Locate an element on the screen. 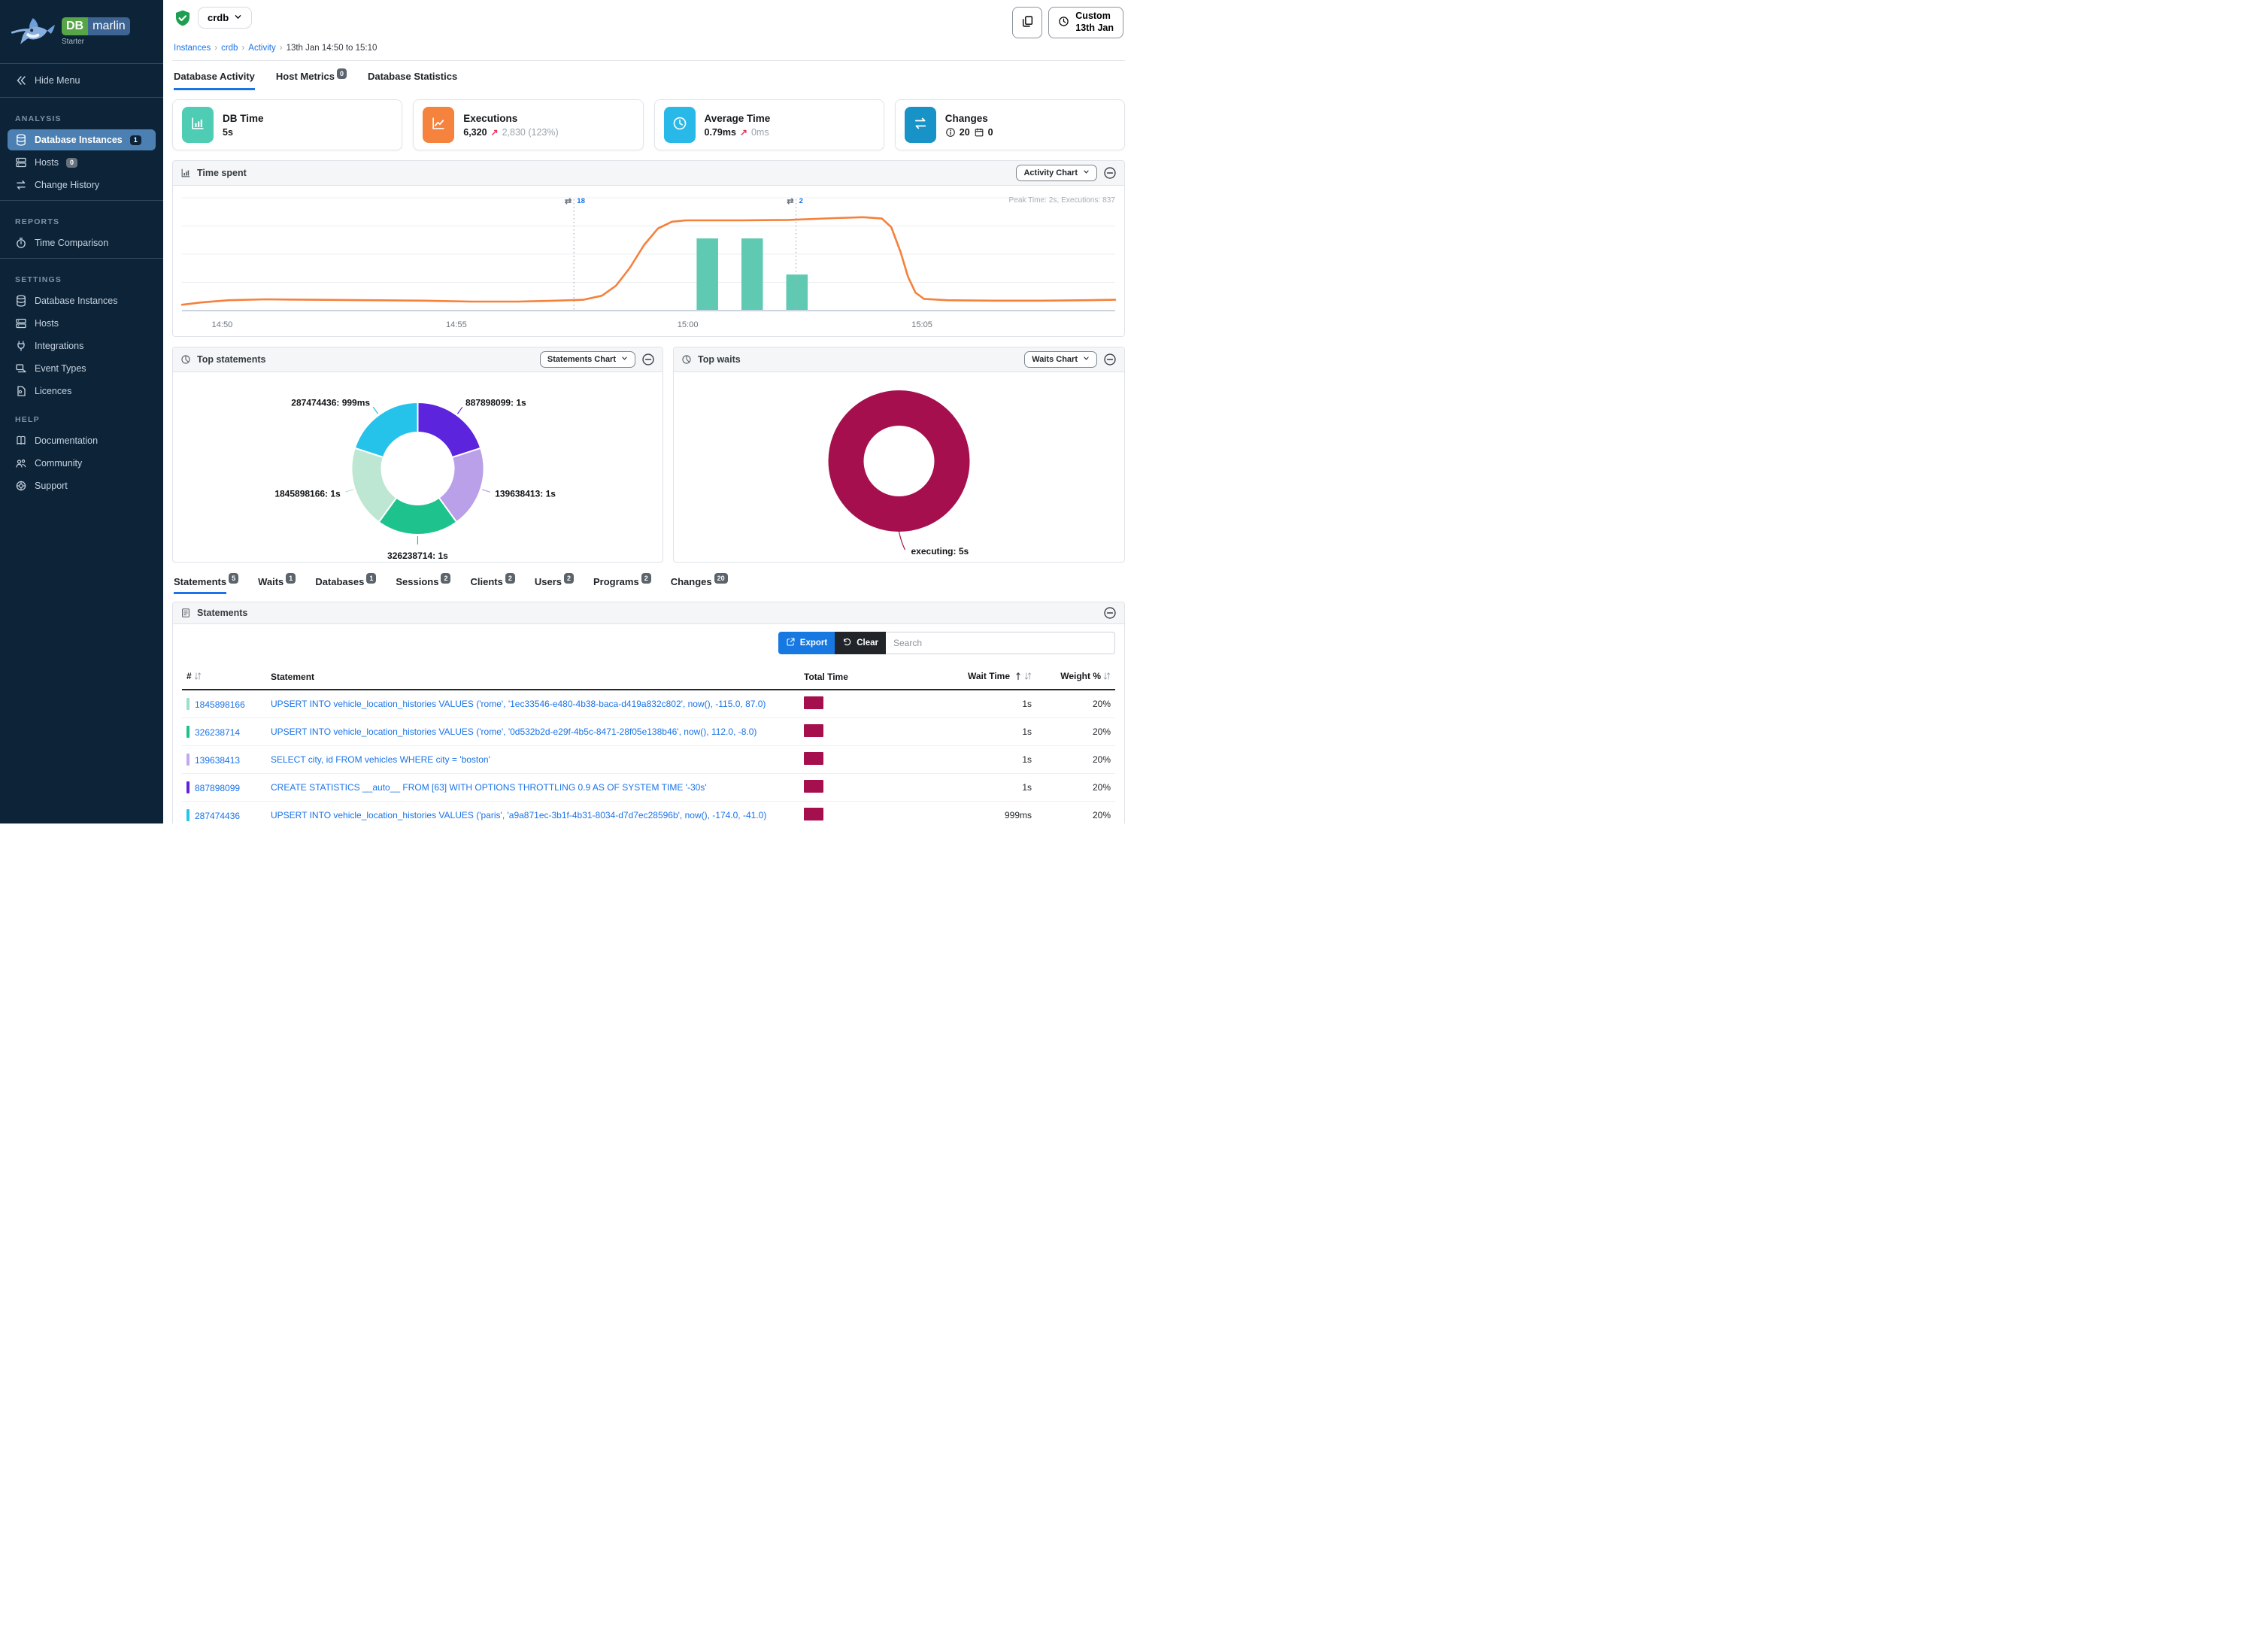  sidebar-item-documentation: Documentation is located at coordinates (82, 440).